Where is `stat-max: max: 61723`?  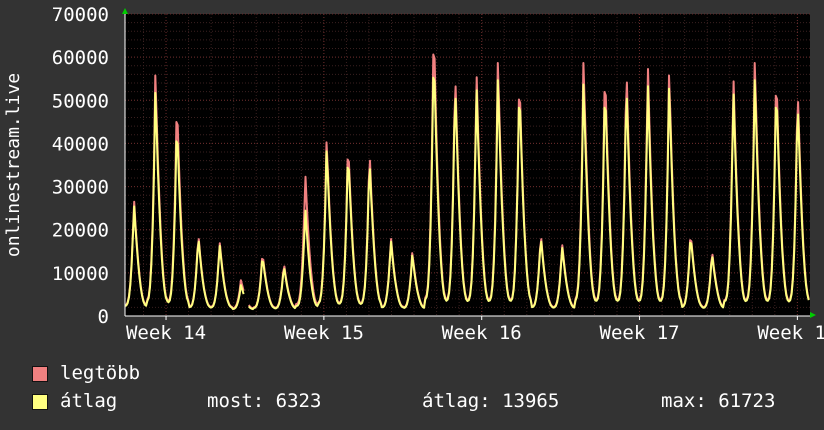
stat-max: max: 61723 is located at coordinates (718, 401).